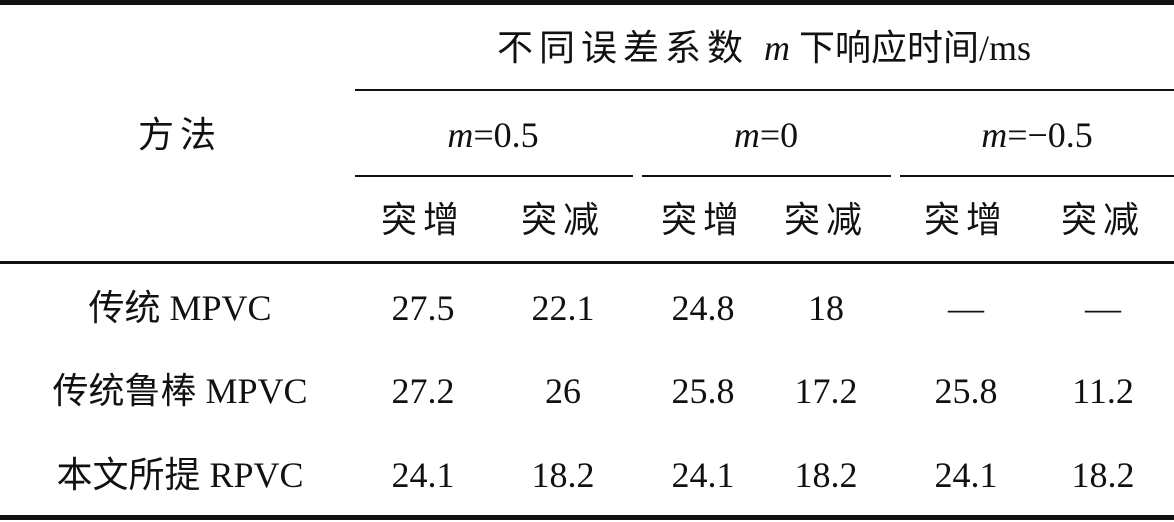 The height and width of the screenshot is (522, 1174). What do you see at coordinates (587, 517) in the screenshot?
I see `bottom-rule` at bounding box center [587, 517].